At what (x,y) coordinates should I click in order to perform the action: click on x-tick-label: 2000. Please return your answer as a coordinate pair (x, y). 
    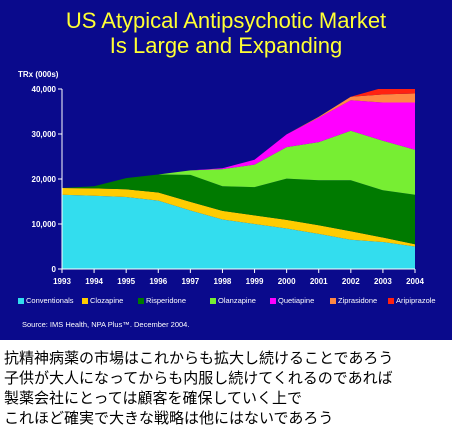
    Looking at the image, I should click on (287, 281).